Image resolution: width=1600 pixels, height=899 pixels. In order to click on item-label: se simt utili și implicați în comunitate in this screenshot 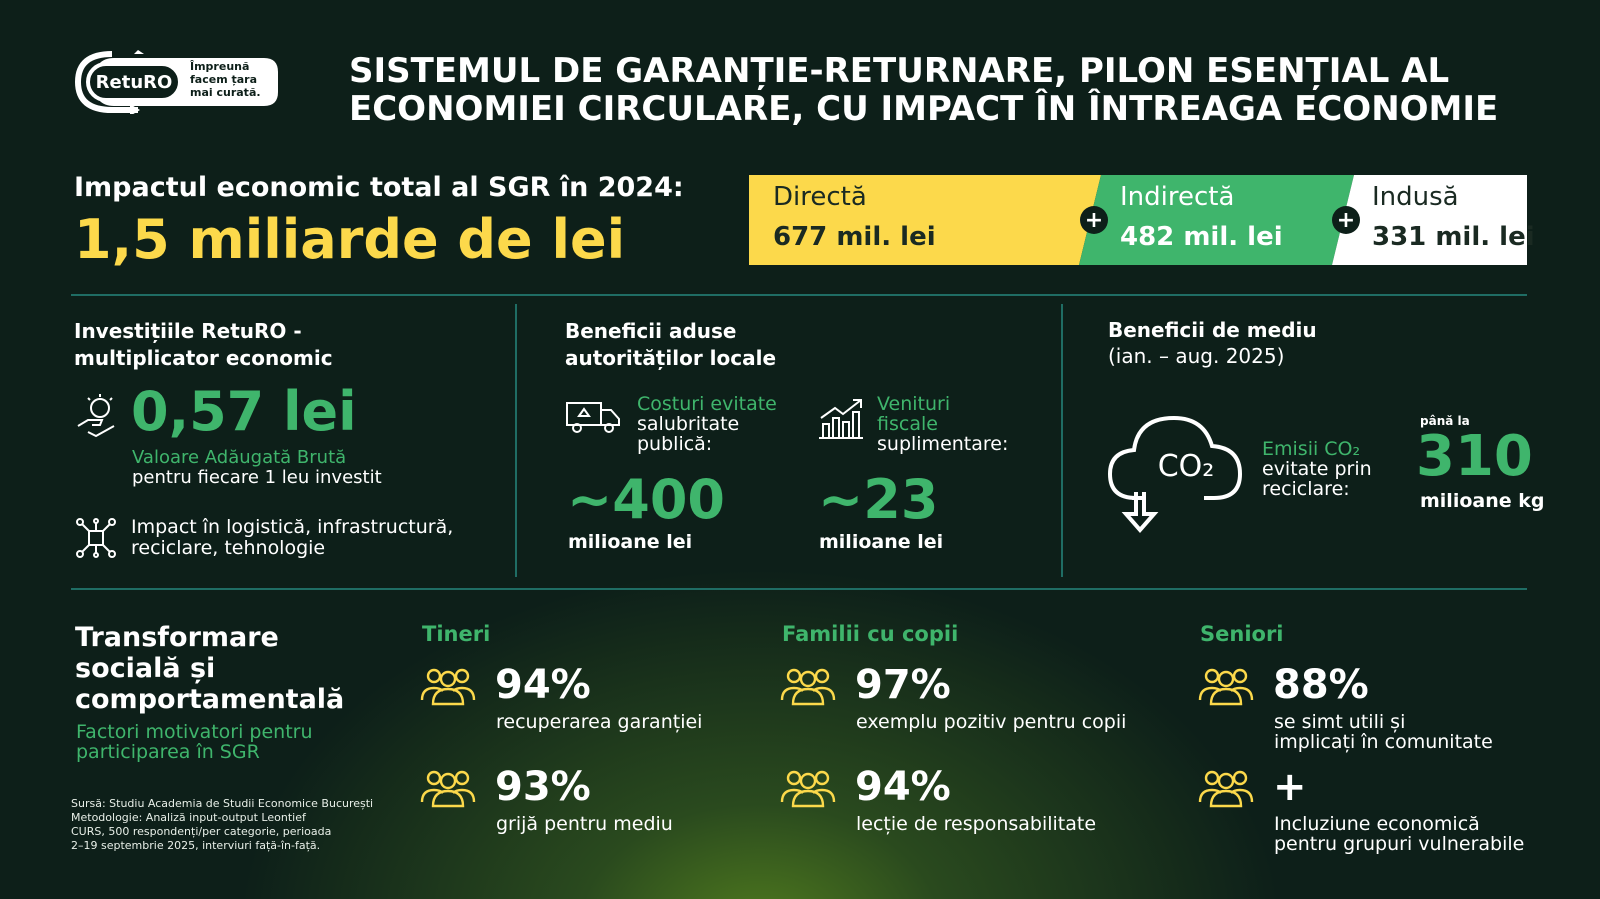, I will do `click(1383, 732)`.